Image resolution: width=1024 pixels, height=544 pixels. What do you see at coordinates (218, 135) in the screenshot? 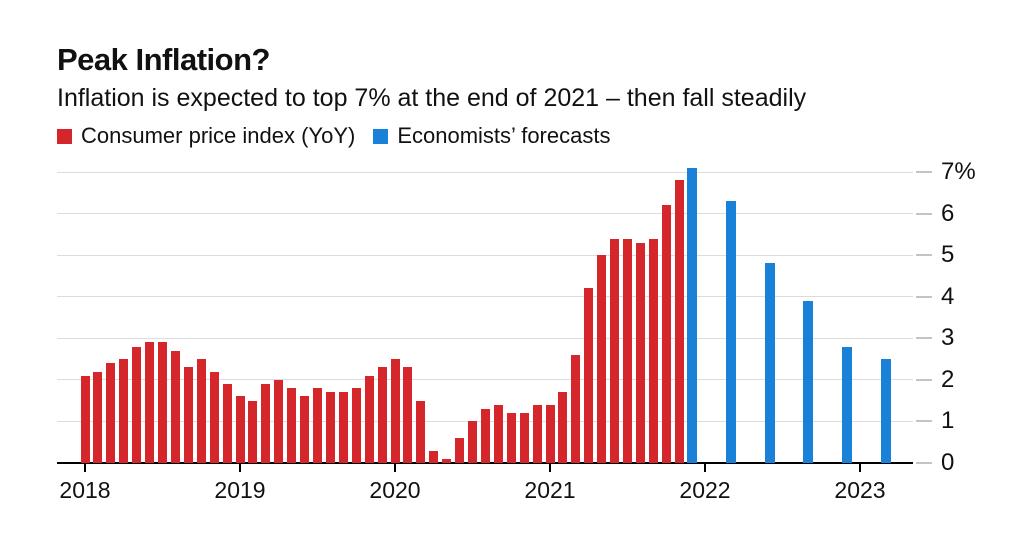
I see `legend-label-cpi: Consumer price index (YoY)` at bounding box center [218, 135].